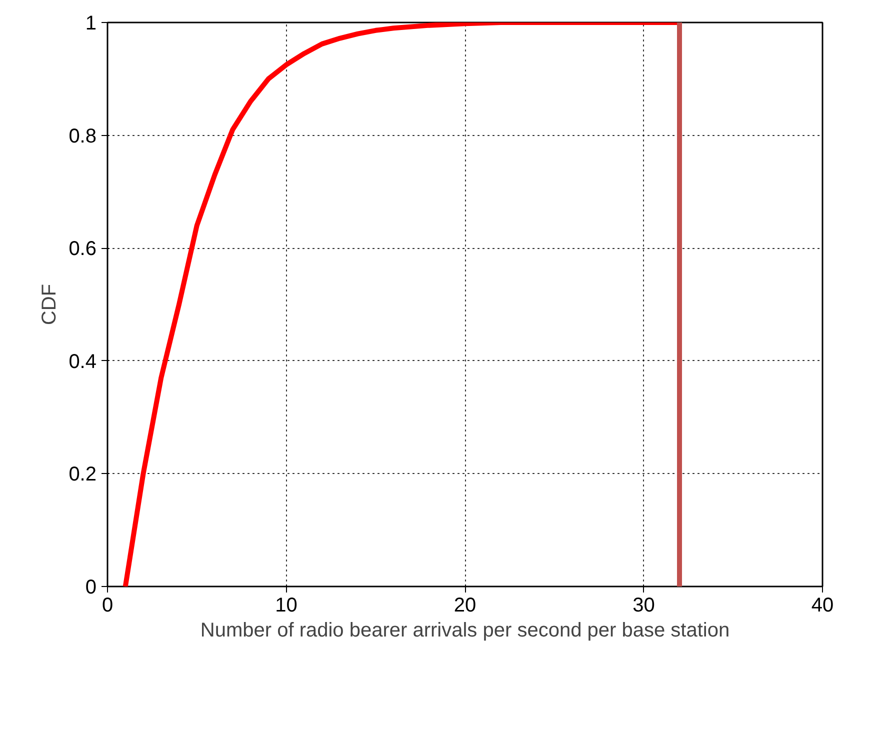 This screenshot has width=892, height=736. I want to click on x-tick-label: 30, so click(643, 605).